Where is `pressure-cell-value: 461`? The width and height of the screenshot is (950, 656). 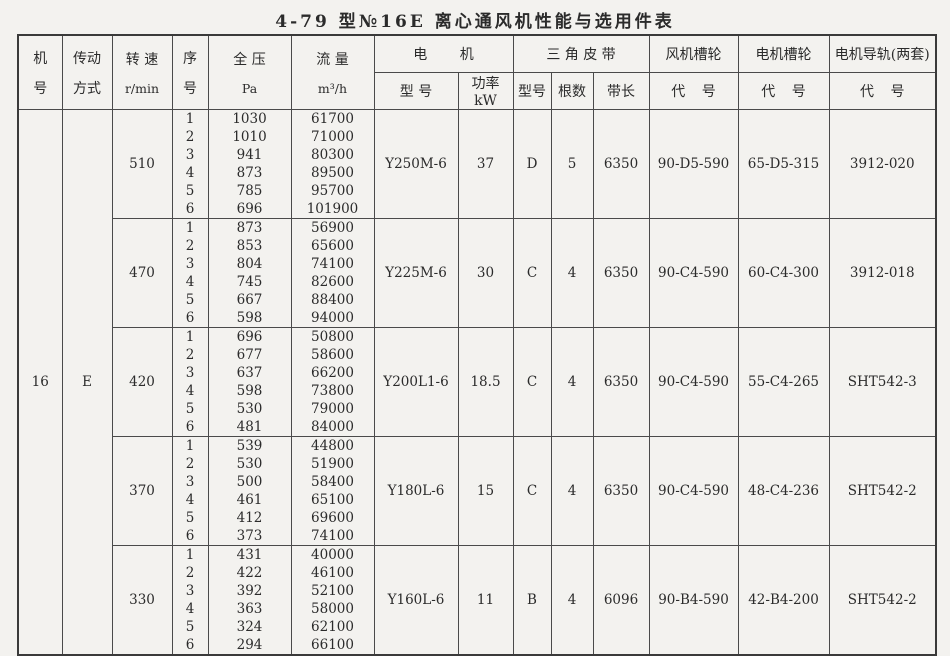
pressure-cell-value: 461 is located at coordinates (249, 500).